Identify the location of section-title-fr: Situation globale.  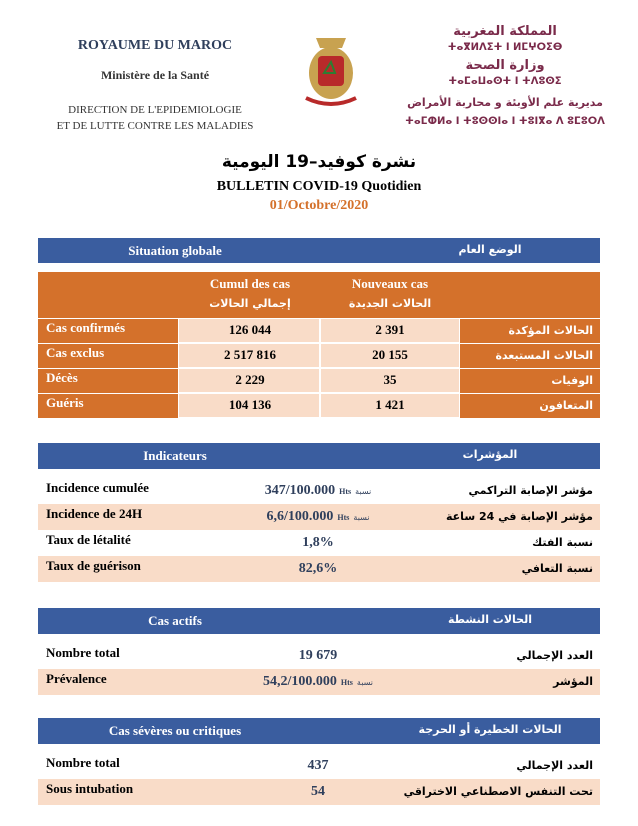
(175, 250).